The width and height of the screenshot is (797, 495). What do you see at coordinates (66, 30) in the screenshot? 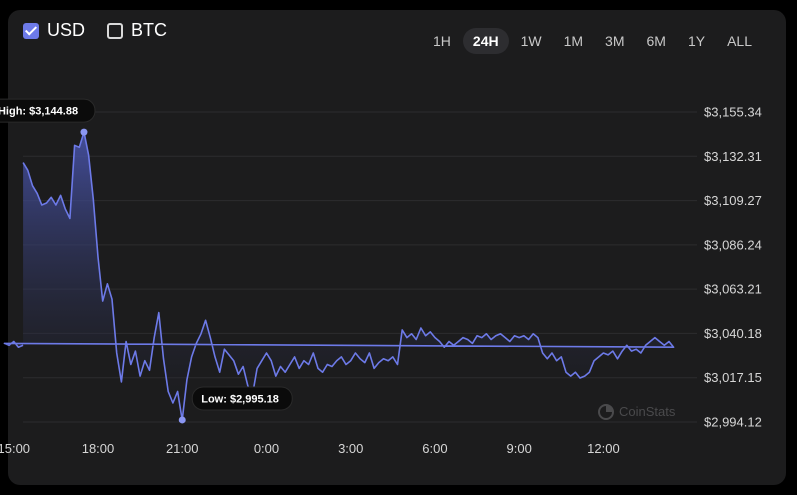
I see `usd-label: USD` at bounding box center [66, 30].